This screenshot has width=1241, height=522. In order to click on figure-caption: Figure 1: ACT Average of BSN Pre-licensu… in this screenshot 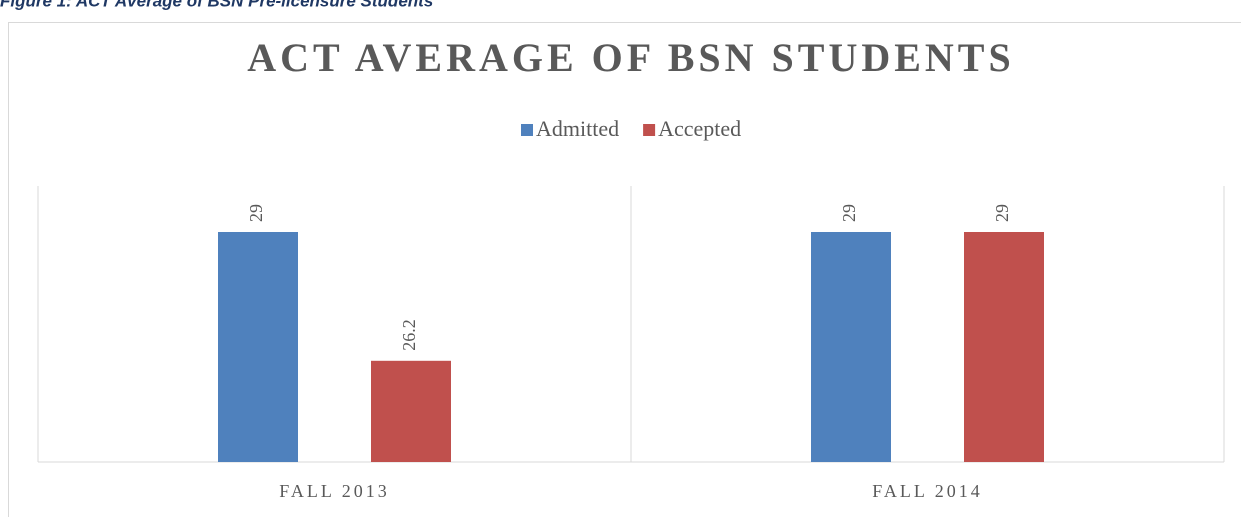, I will do `click(216, 5)`.